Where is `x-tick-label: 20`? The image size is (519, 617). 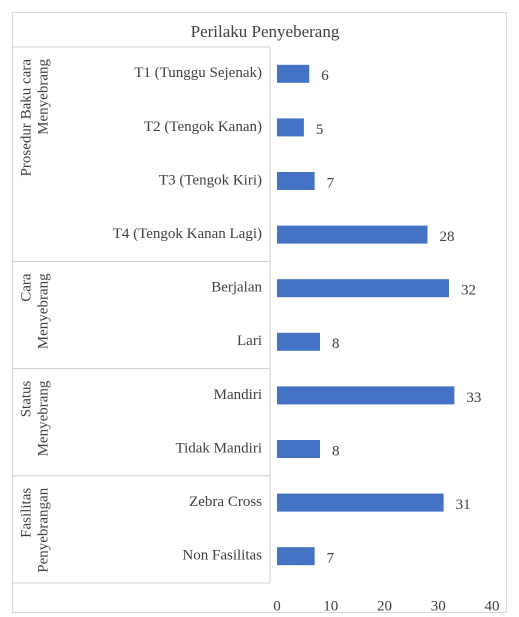
x-tick-label: 20 is located at coordinates (384, 606).